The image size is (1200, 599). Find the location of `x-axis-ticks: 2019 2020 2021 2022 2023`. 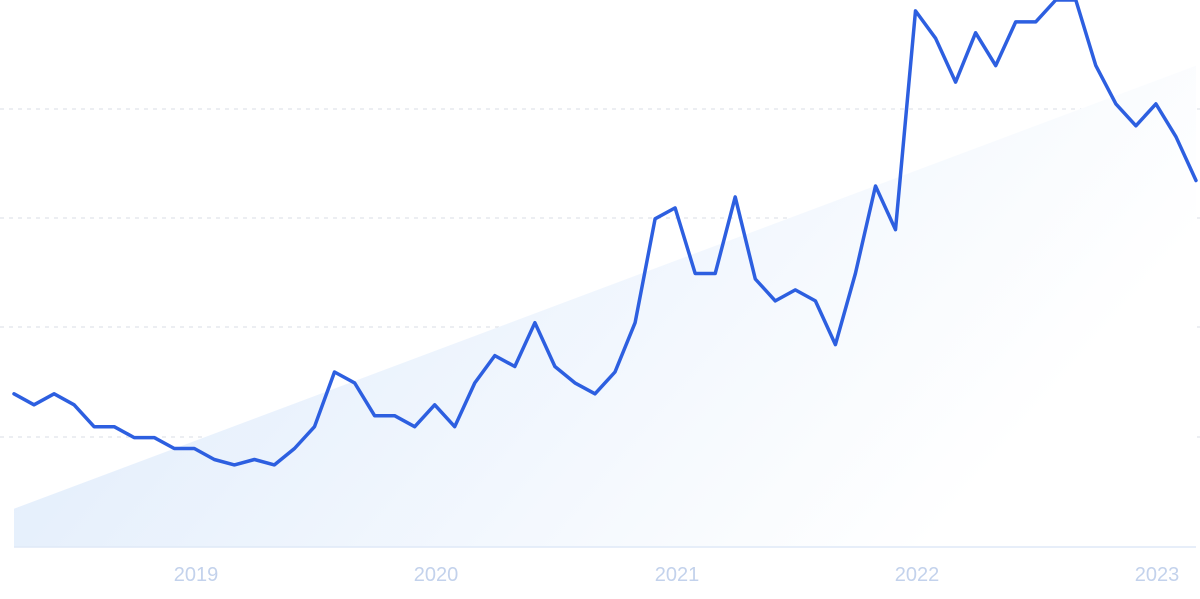

x-axis-ticks: 2019 2020 2021 2022 2023 is located at coordinates (677, 575).